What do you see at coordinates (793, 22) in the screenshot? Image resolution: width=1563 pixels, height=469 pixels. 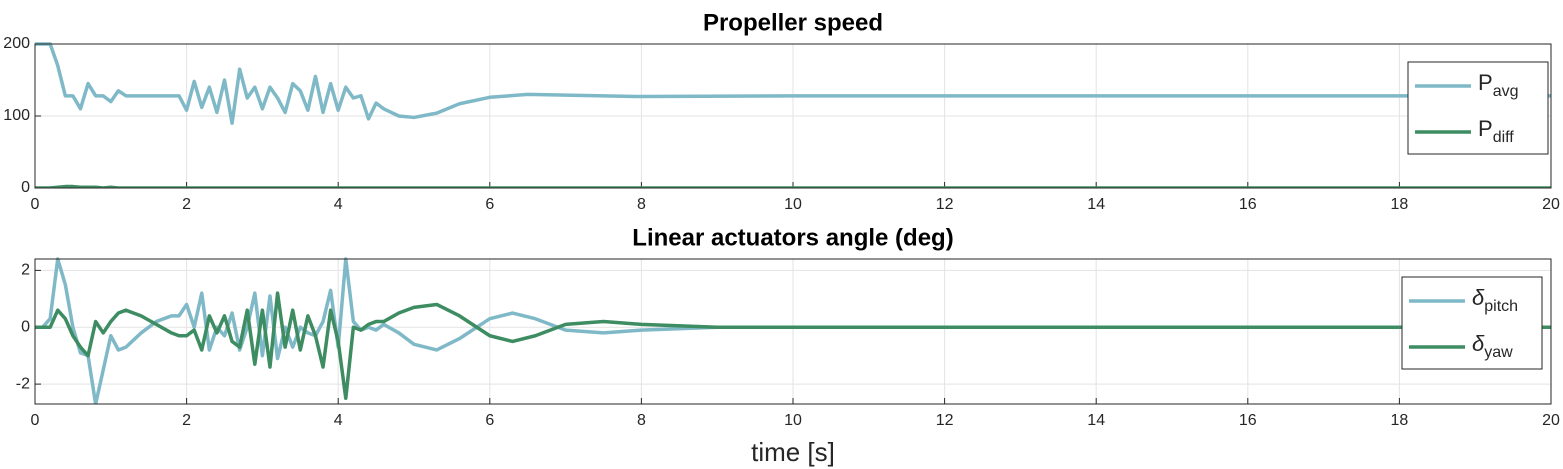 I see `chart-title: Propeller speed` at bounding box center [793, 22].